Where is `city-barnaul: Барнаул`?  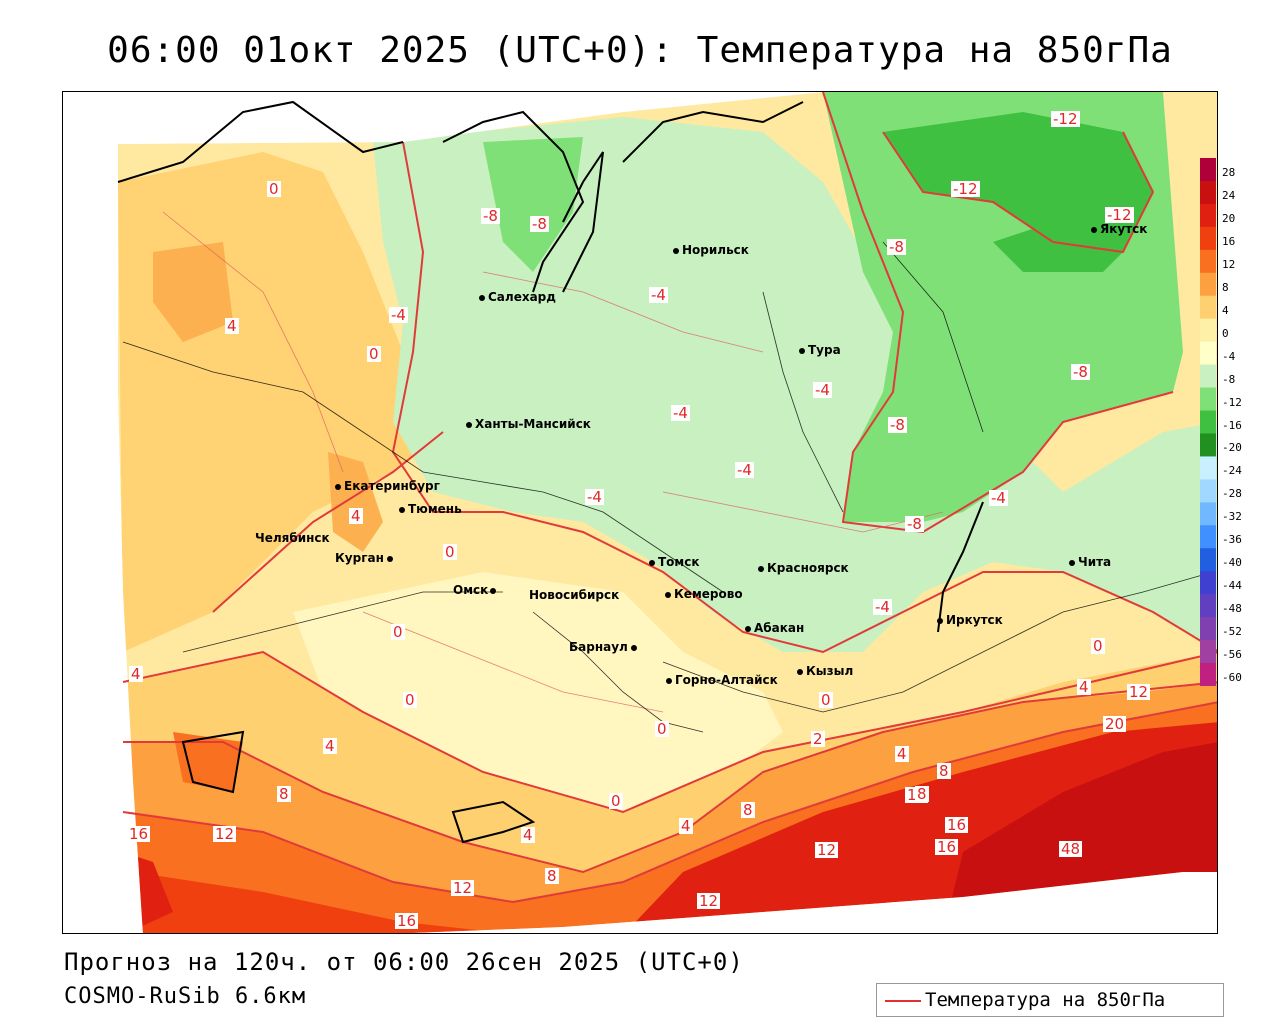
city-barnaul: Барнаул is located at coordinates (604, 647).